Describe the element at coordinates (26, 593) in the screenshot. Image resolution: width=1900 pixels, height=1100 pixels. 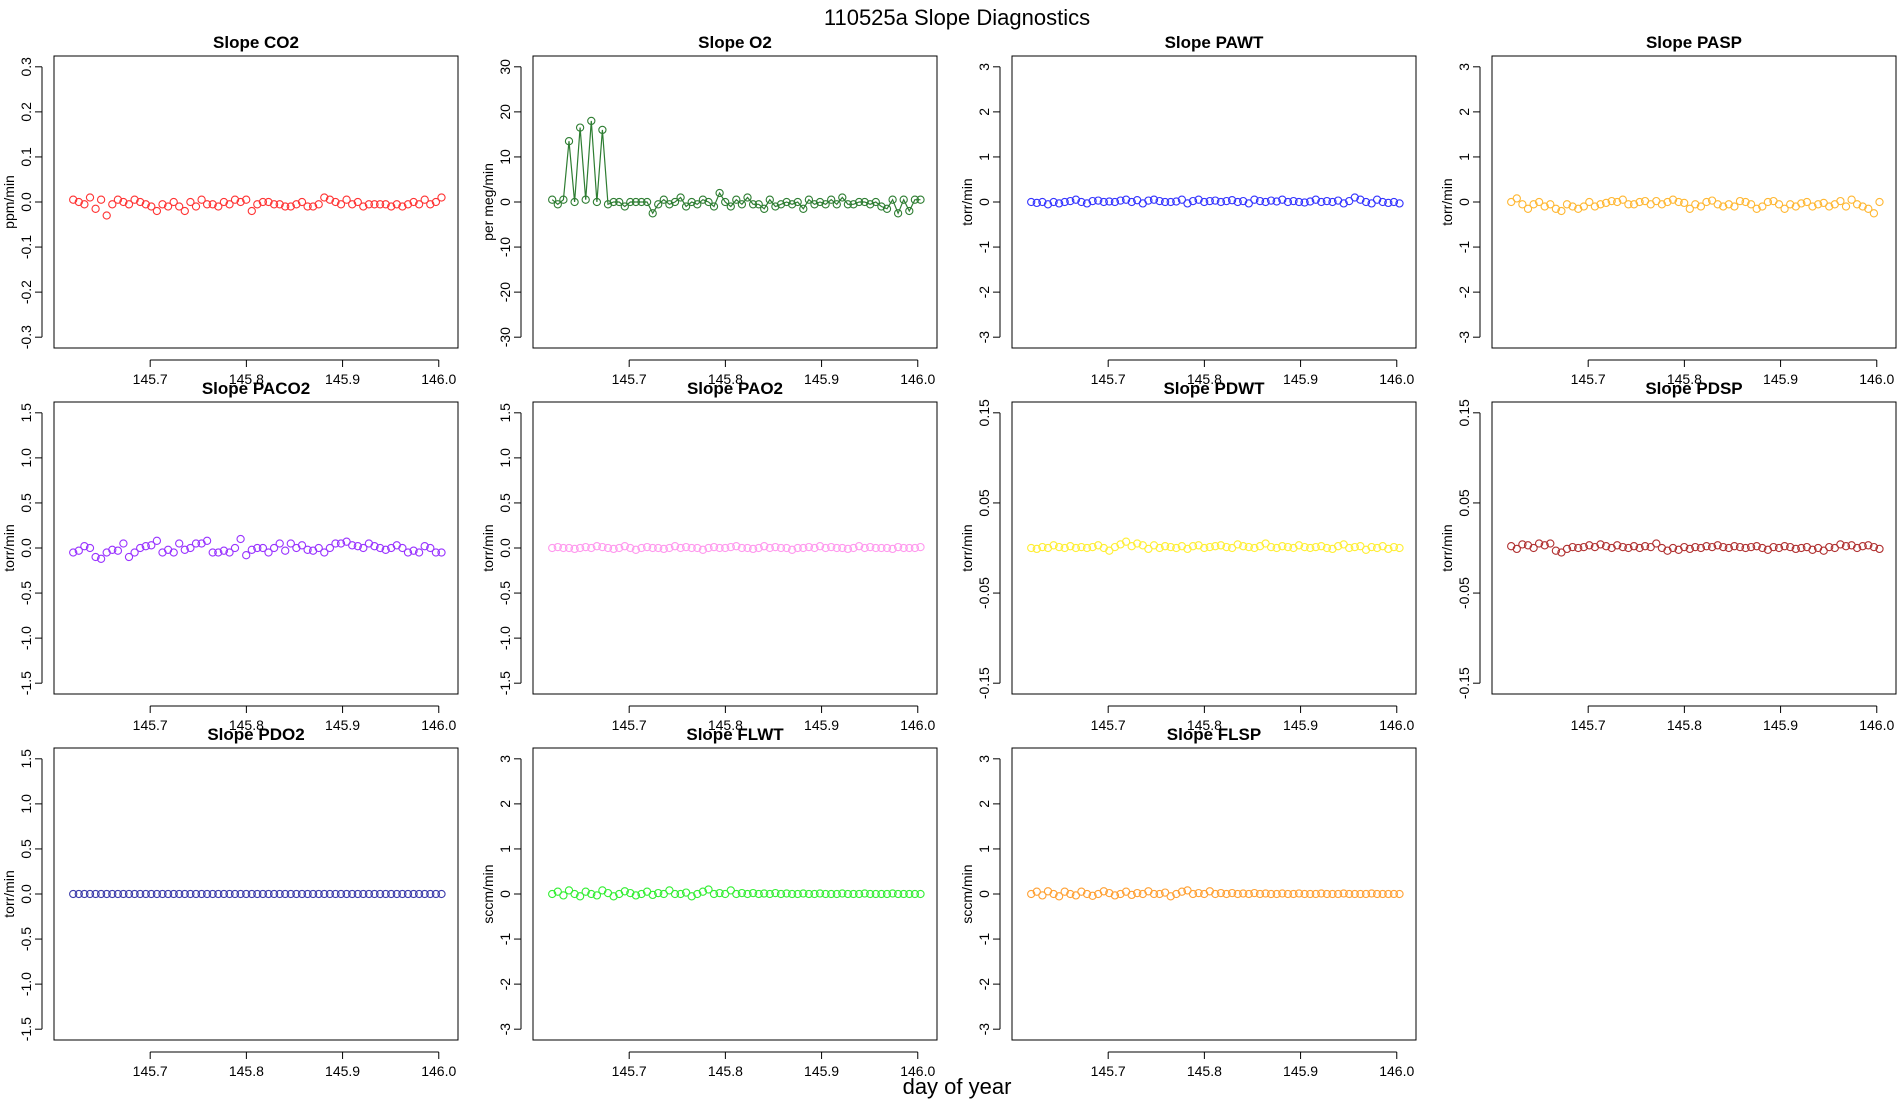
I see `y-tick-label: -0.5` at that location.